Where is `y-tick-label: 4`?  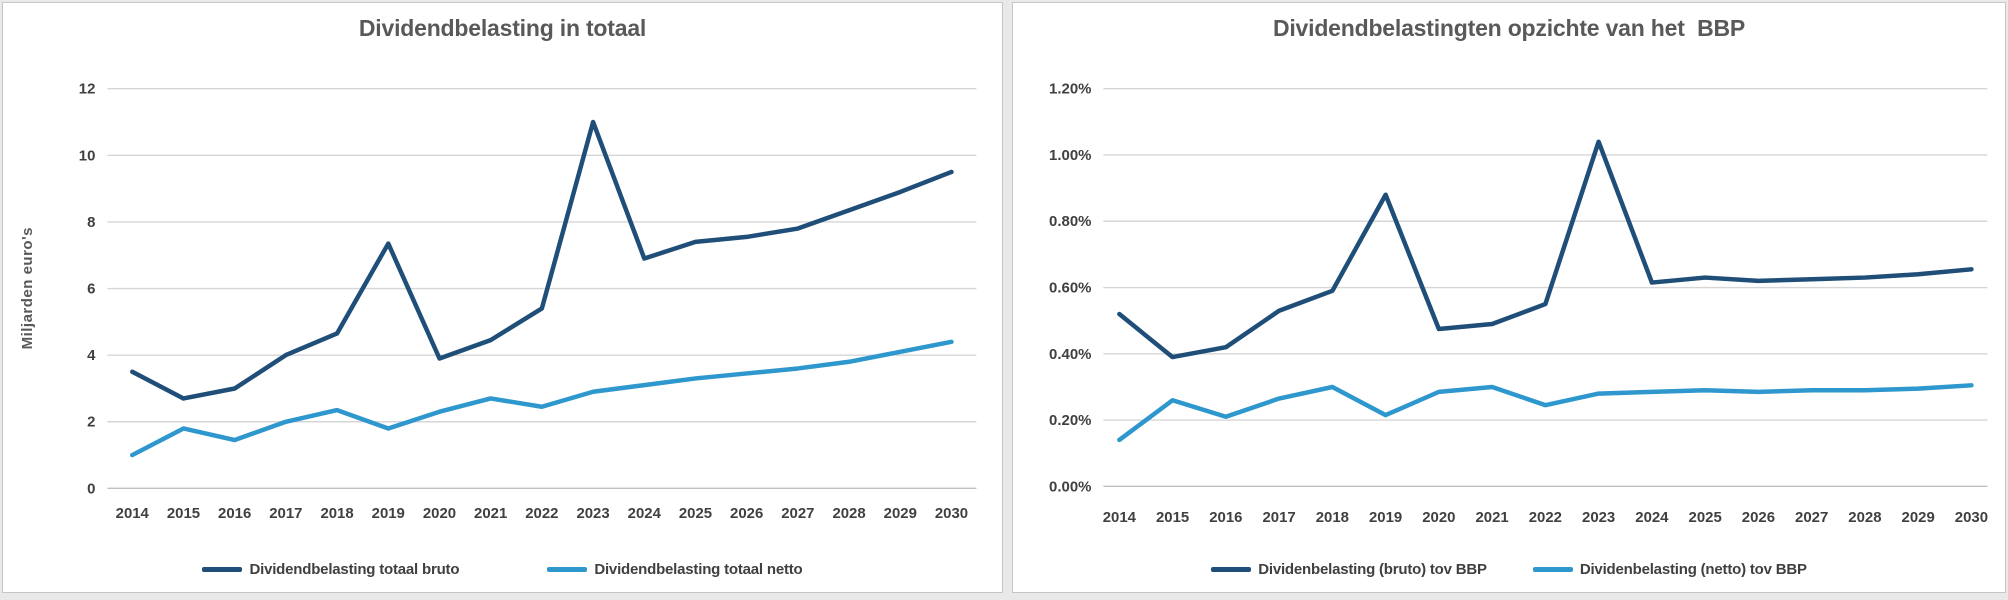
y-tick-label: 4 is located at coordinates (91, 355).